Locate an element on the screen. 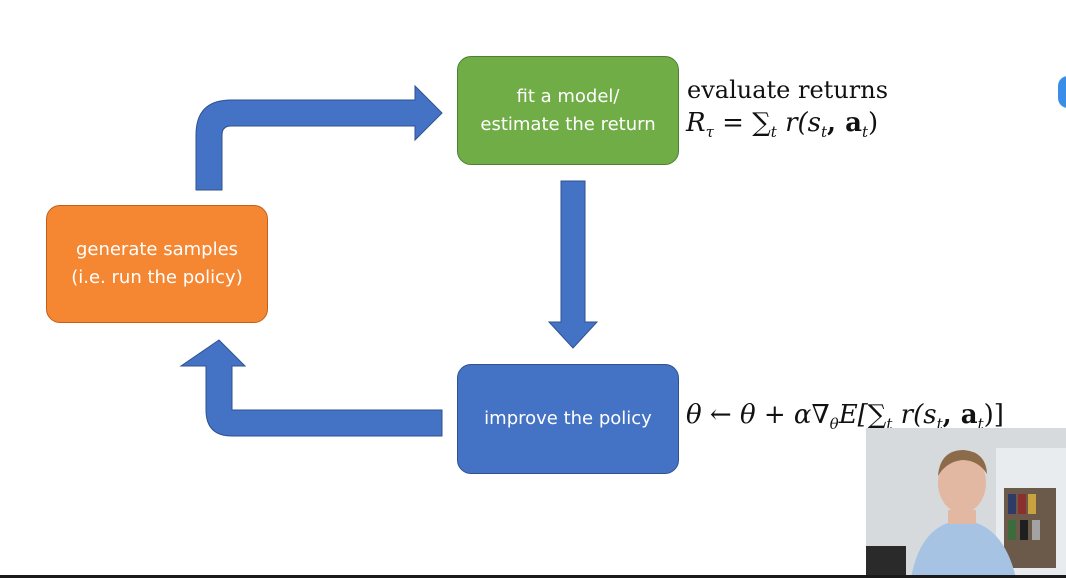 The image size is (1066, 578). improve-policy-line1: improve the policy is located at coordinates (568, 419).